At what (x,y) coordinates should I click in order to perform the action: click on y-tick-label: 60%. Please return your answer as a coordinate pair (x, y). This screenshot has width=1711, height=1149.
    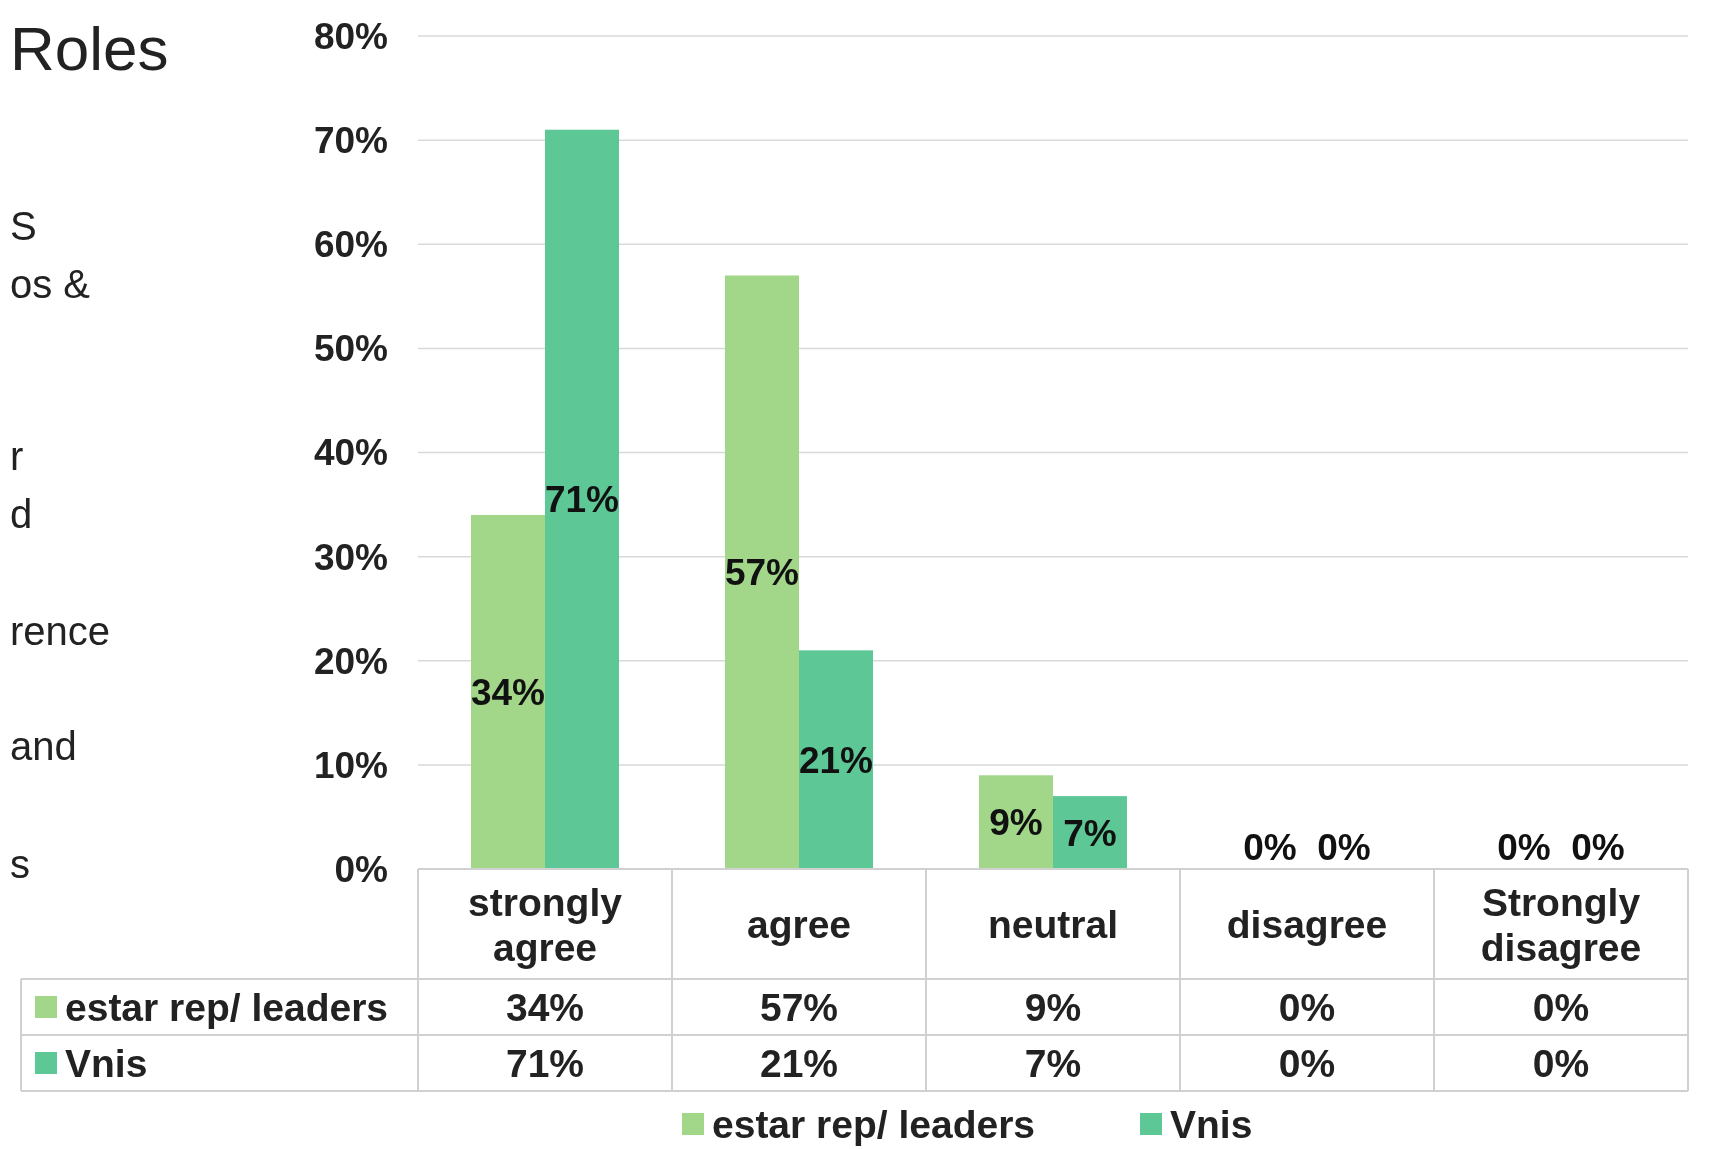
    Looking at the image, I should click on (350, 245).